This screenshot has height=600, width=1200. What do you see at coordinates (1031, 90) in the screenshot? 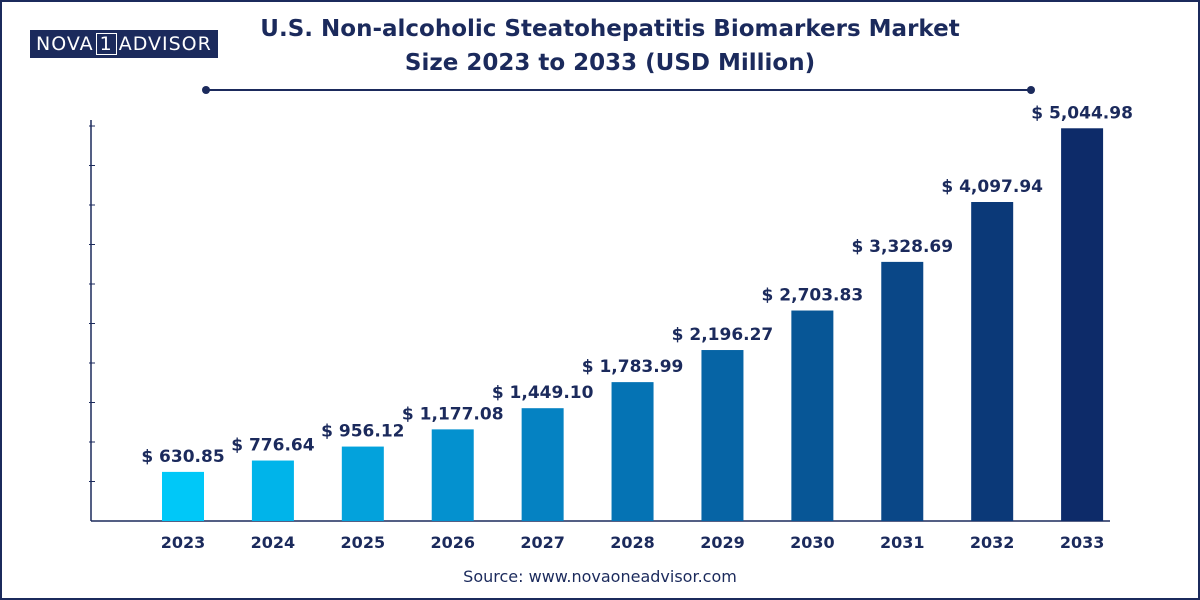
I see `title-underline-right-dot` at bounding box center [1031, 90].